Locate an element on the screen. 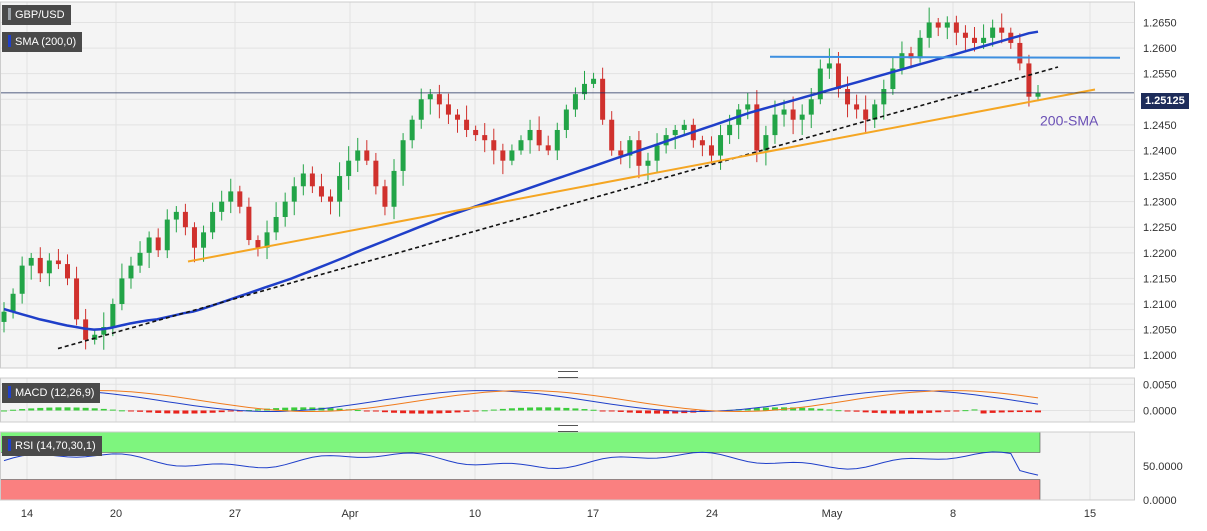  legend-swatch is located at coordinates (9, 392).